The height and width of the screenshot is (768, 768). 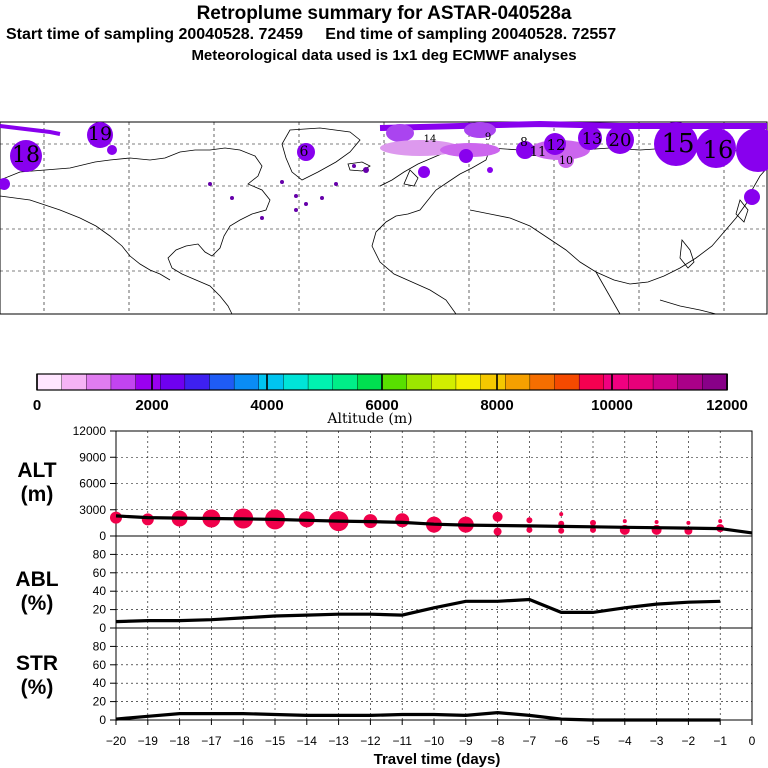 What do you see at coordinates (155, 34) in the screenshot?
I see `start-time-label: Start time of sampling 20040528. 72459` at bounding box center [155, 34].